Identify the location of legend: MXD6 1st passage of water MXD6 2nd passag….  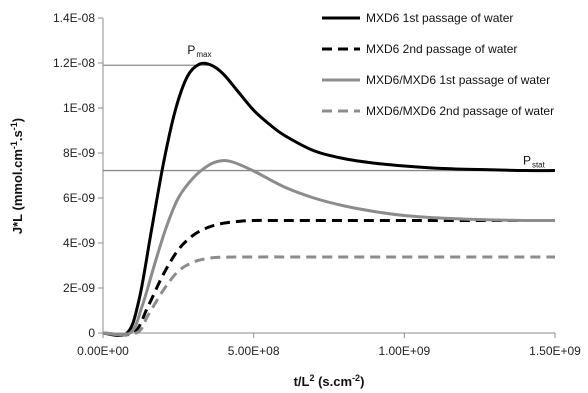
(438, 64).